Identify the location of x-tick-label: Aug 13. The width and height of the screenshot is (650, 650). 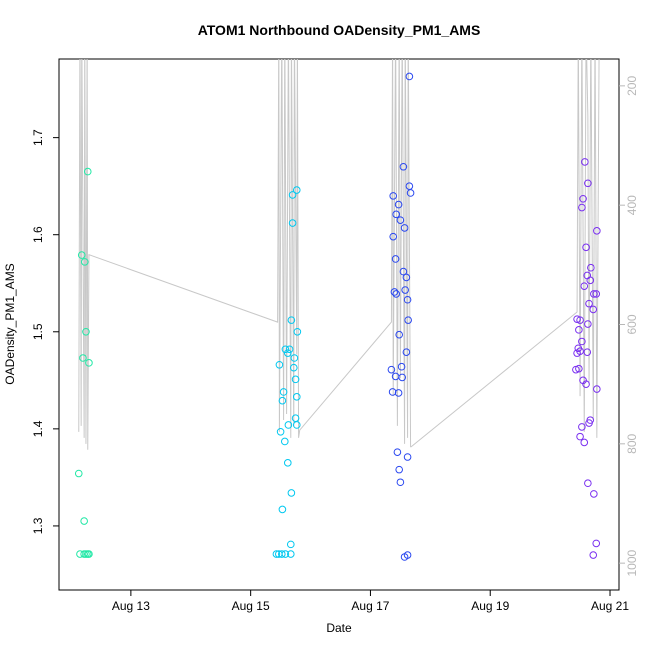
(131, 606).